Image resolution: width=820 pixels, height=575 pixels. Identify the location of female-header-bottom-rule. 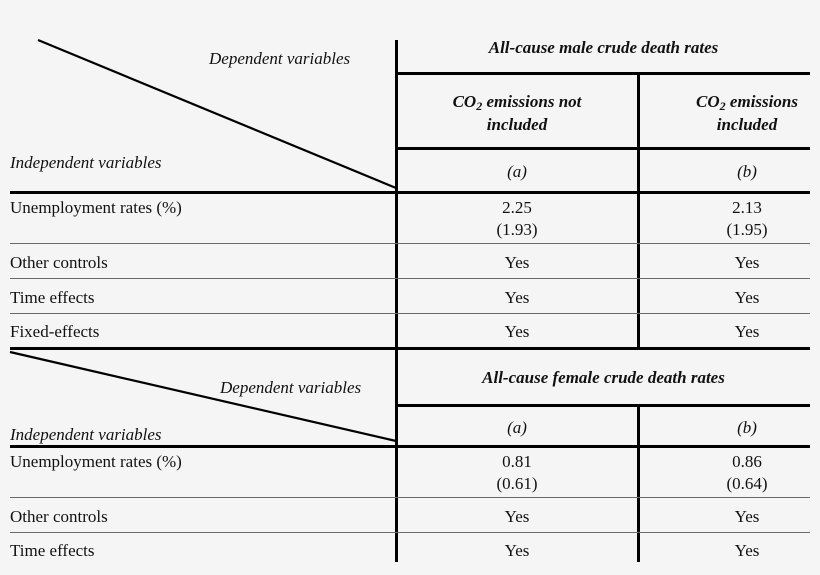
(410, 446).